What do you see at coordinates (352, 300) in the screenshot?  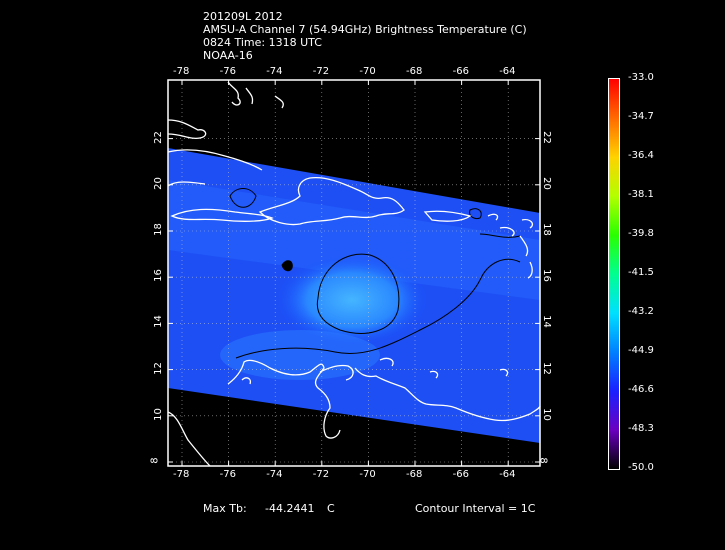 I see `warm-core` at bounding box center [352, 300].